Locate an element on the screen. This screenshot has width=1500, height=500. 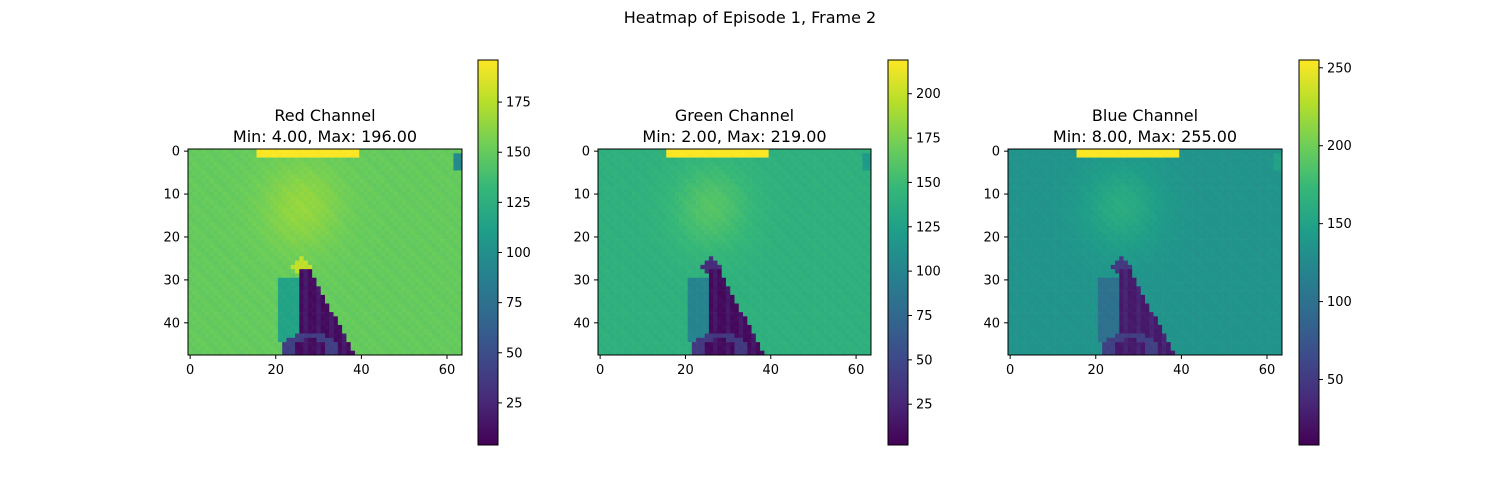
colorbar-tick-label: 250 is located at coordinates (1339, 68).